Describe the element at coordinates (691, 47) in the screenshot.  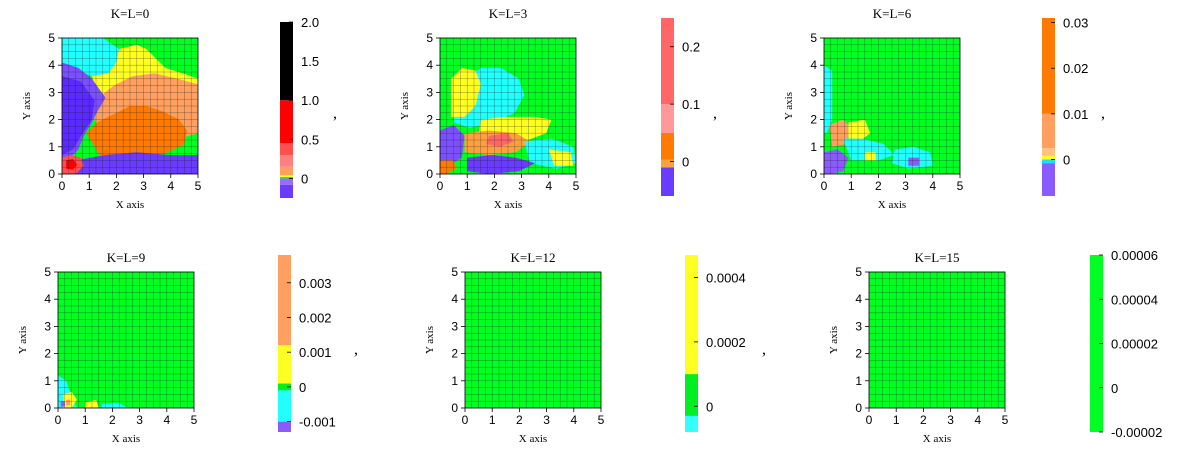
I see `colorbar-tick-label: 0.2` at that location.